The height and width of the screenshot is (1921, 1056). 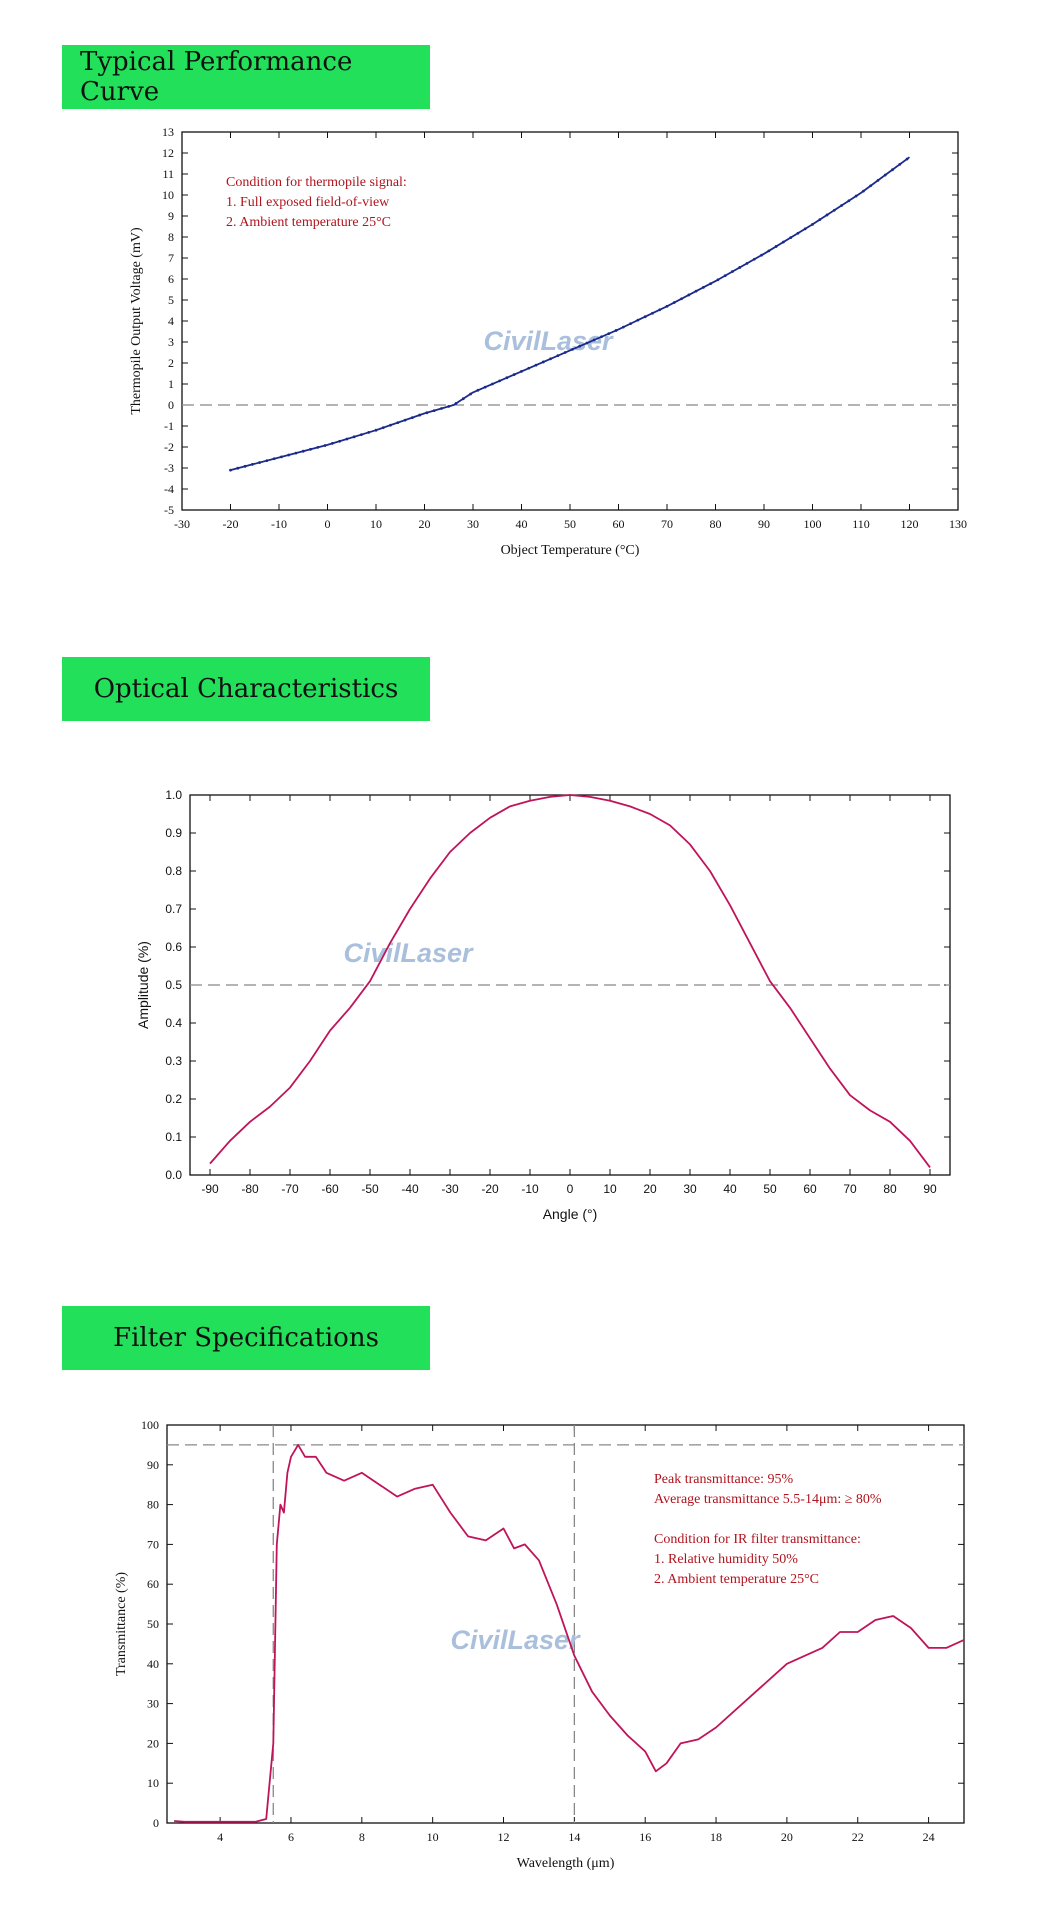 What do you see at coordinates (150, 1425) in the screenshot?
I see `y-tick-label: 100` at bounding box center [150, 1425].